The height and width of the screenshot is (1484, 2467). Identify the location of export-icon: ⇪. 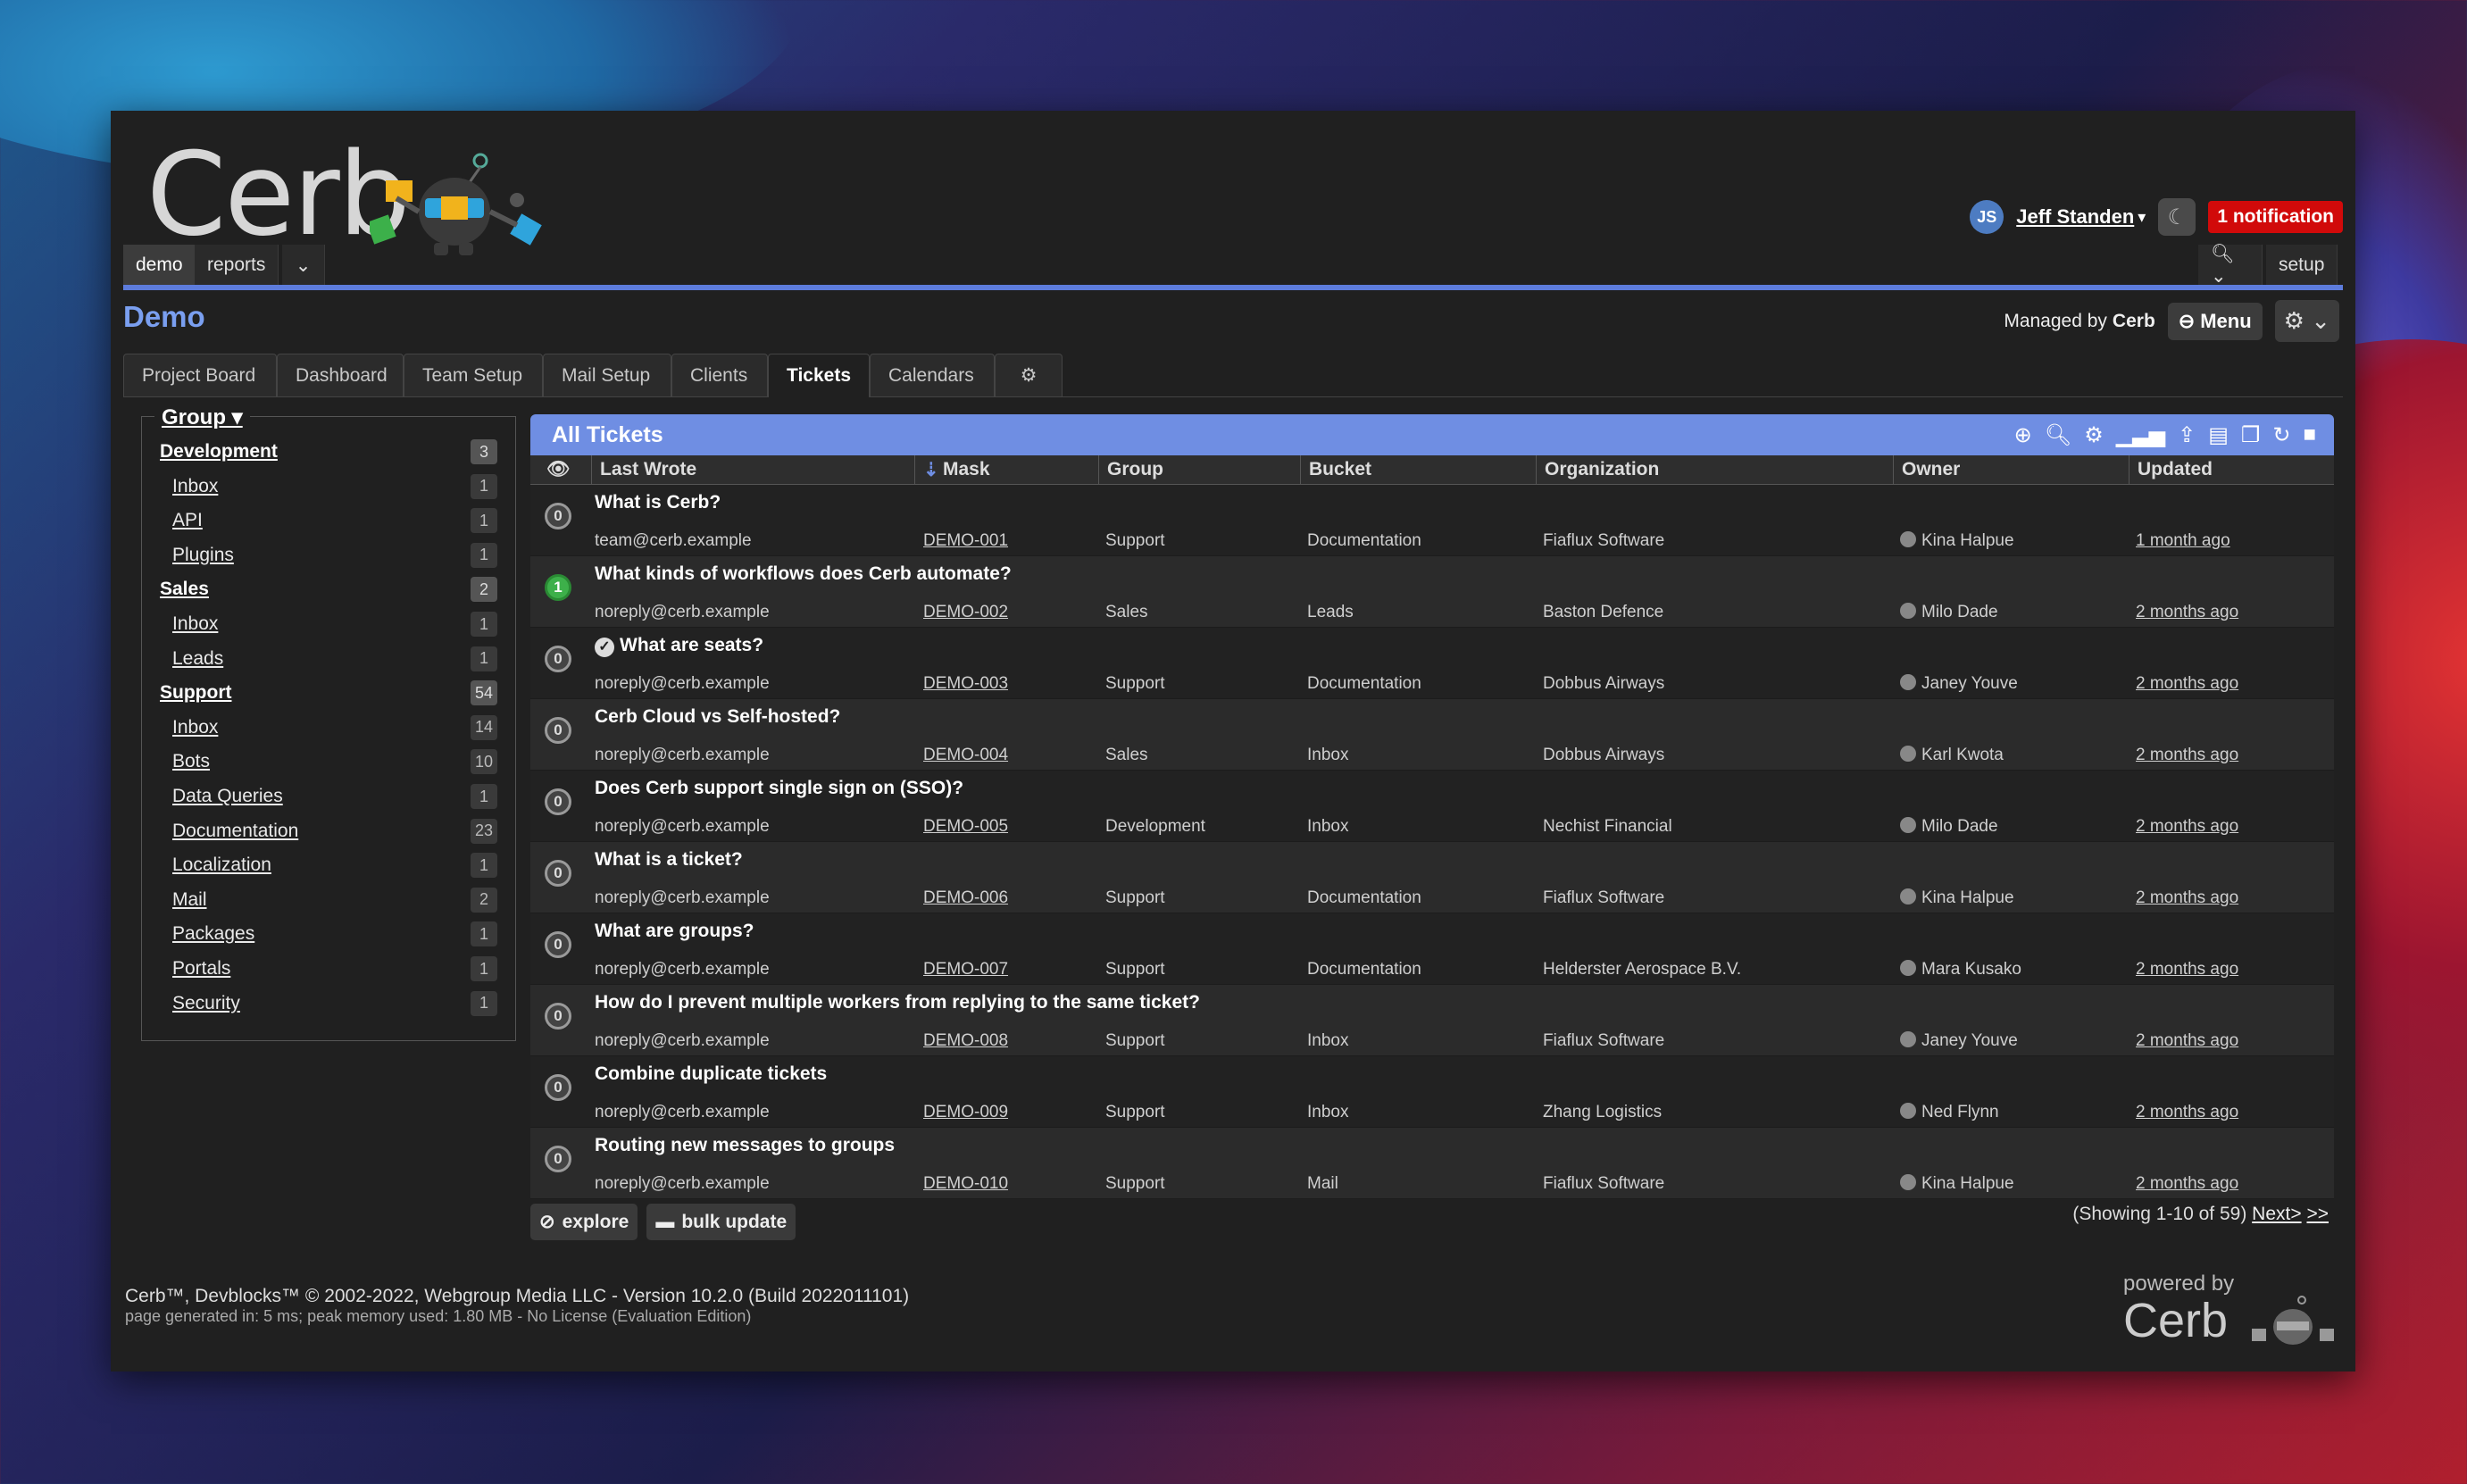
(2187, 434).